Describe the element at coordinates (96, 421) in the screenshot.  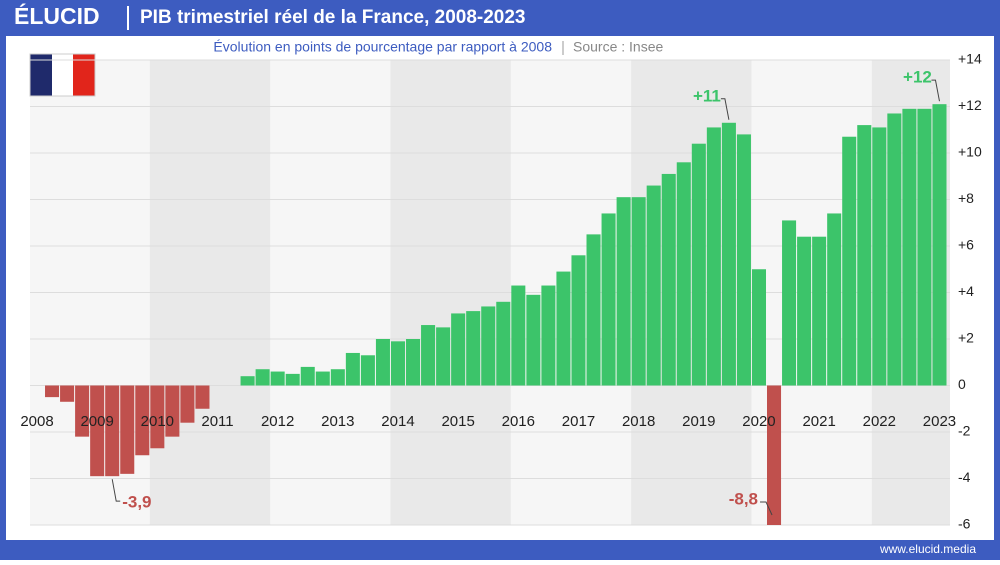
I see `x-tick-label: 2009` at that location.